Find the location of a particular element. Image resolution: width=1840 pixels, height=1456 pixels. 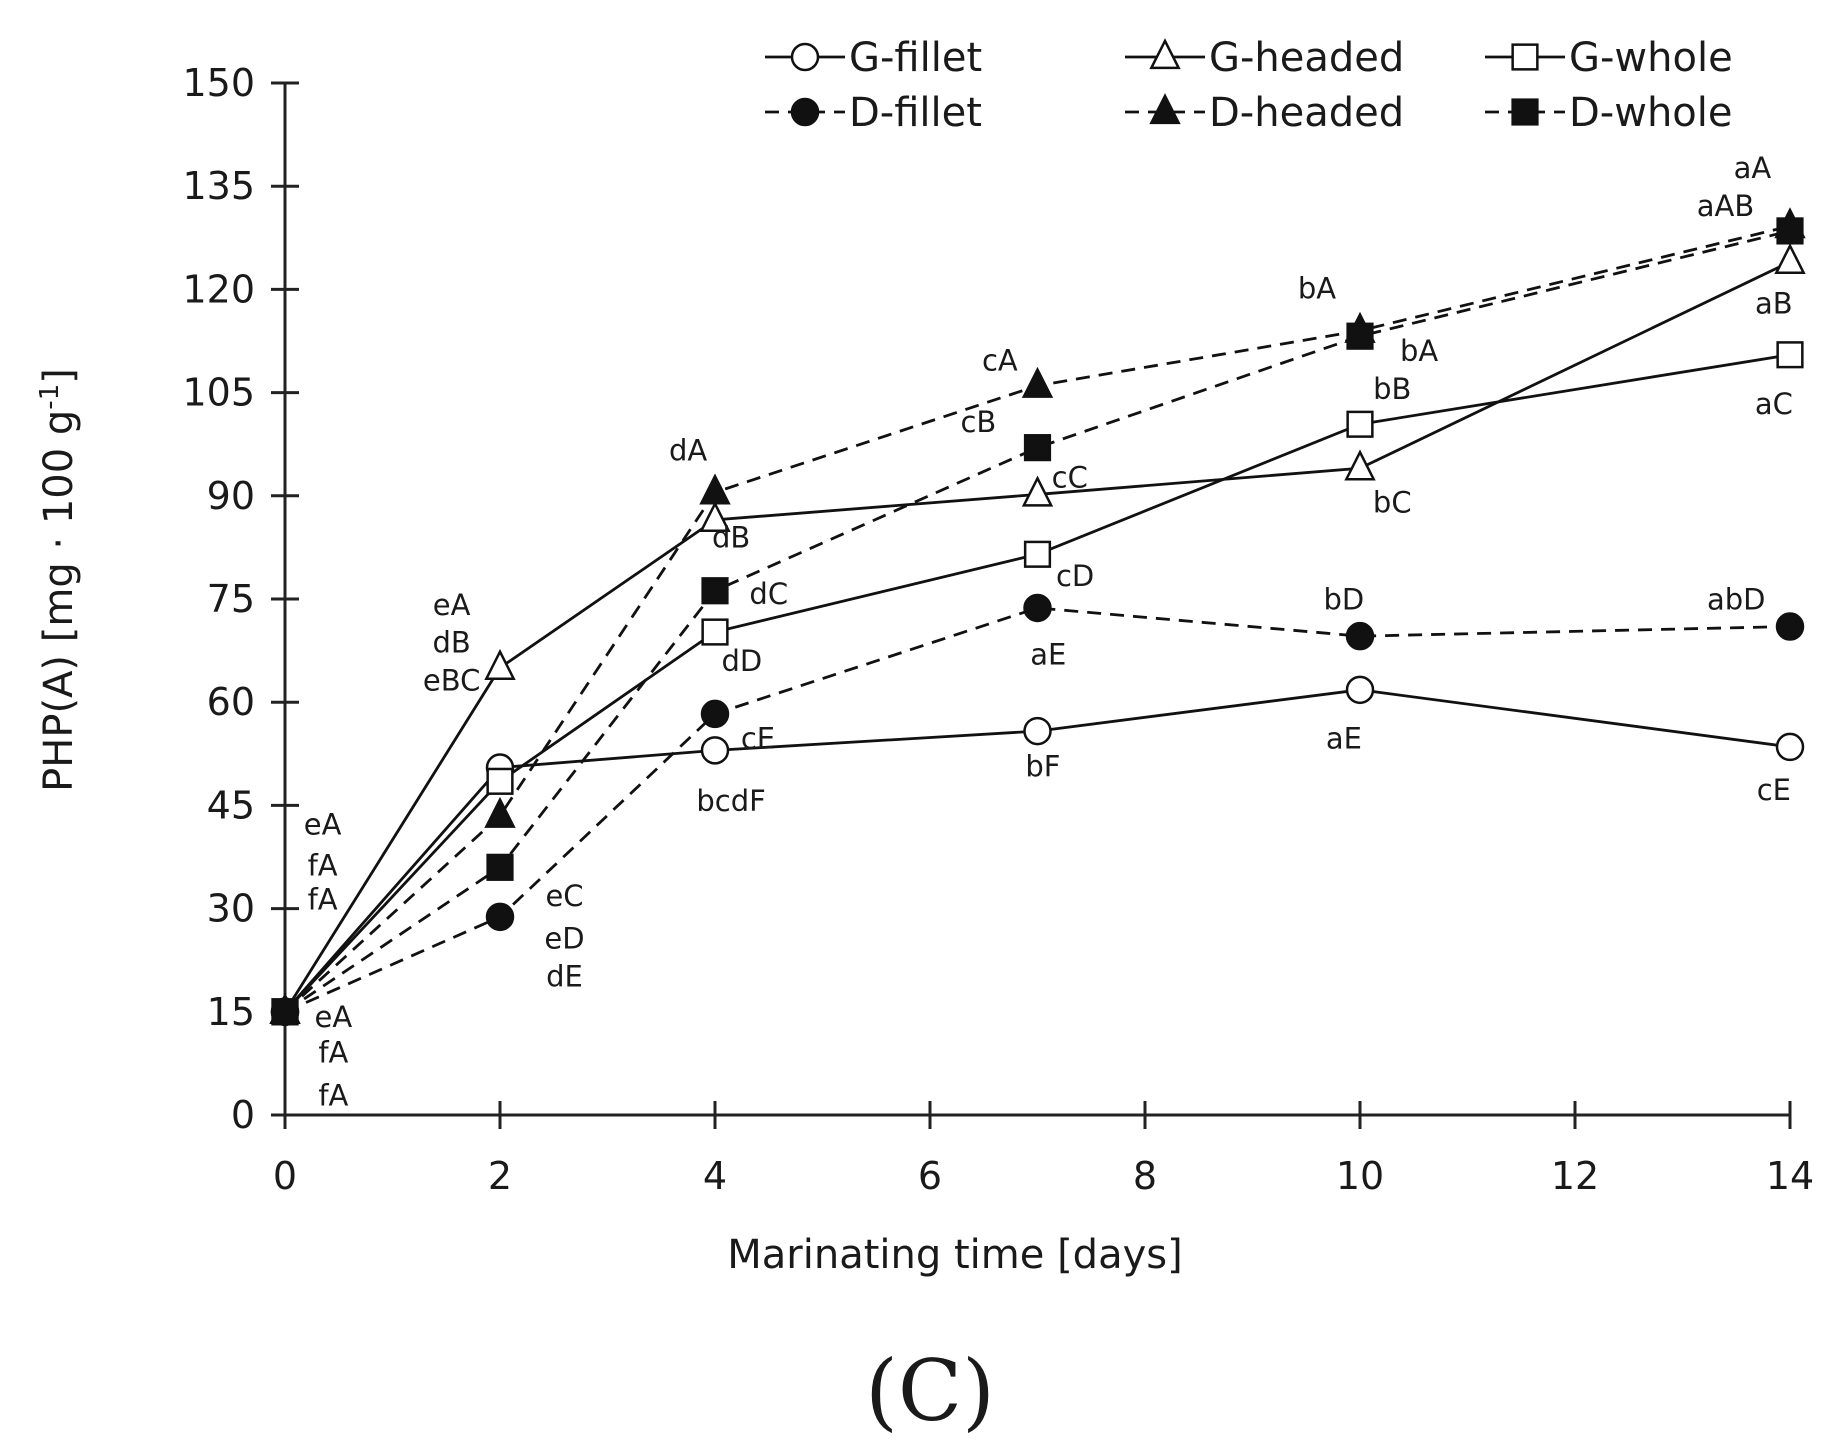

legend-item-d-whole: D-whole is located at coordinates (1609, 113).